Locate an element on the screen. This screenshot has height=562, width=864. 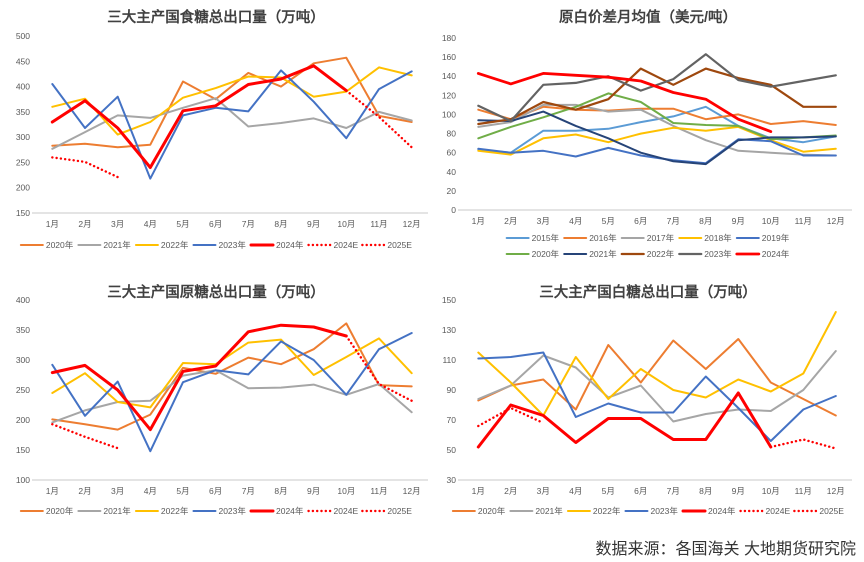
y-tick-label: 20 is located at coordinates (452, 191).